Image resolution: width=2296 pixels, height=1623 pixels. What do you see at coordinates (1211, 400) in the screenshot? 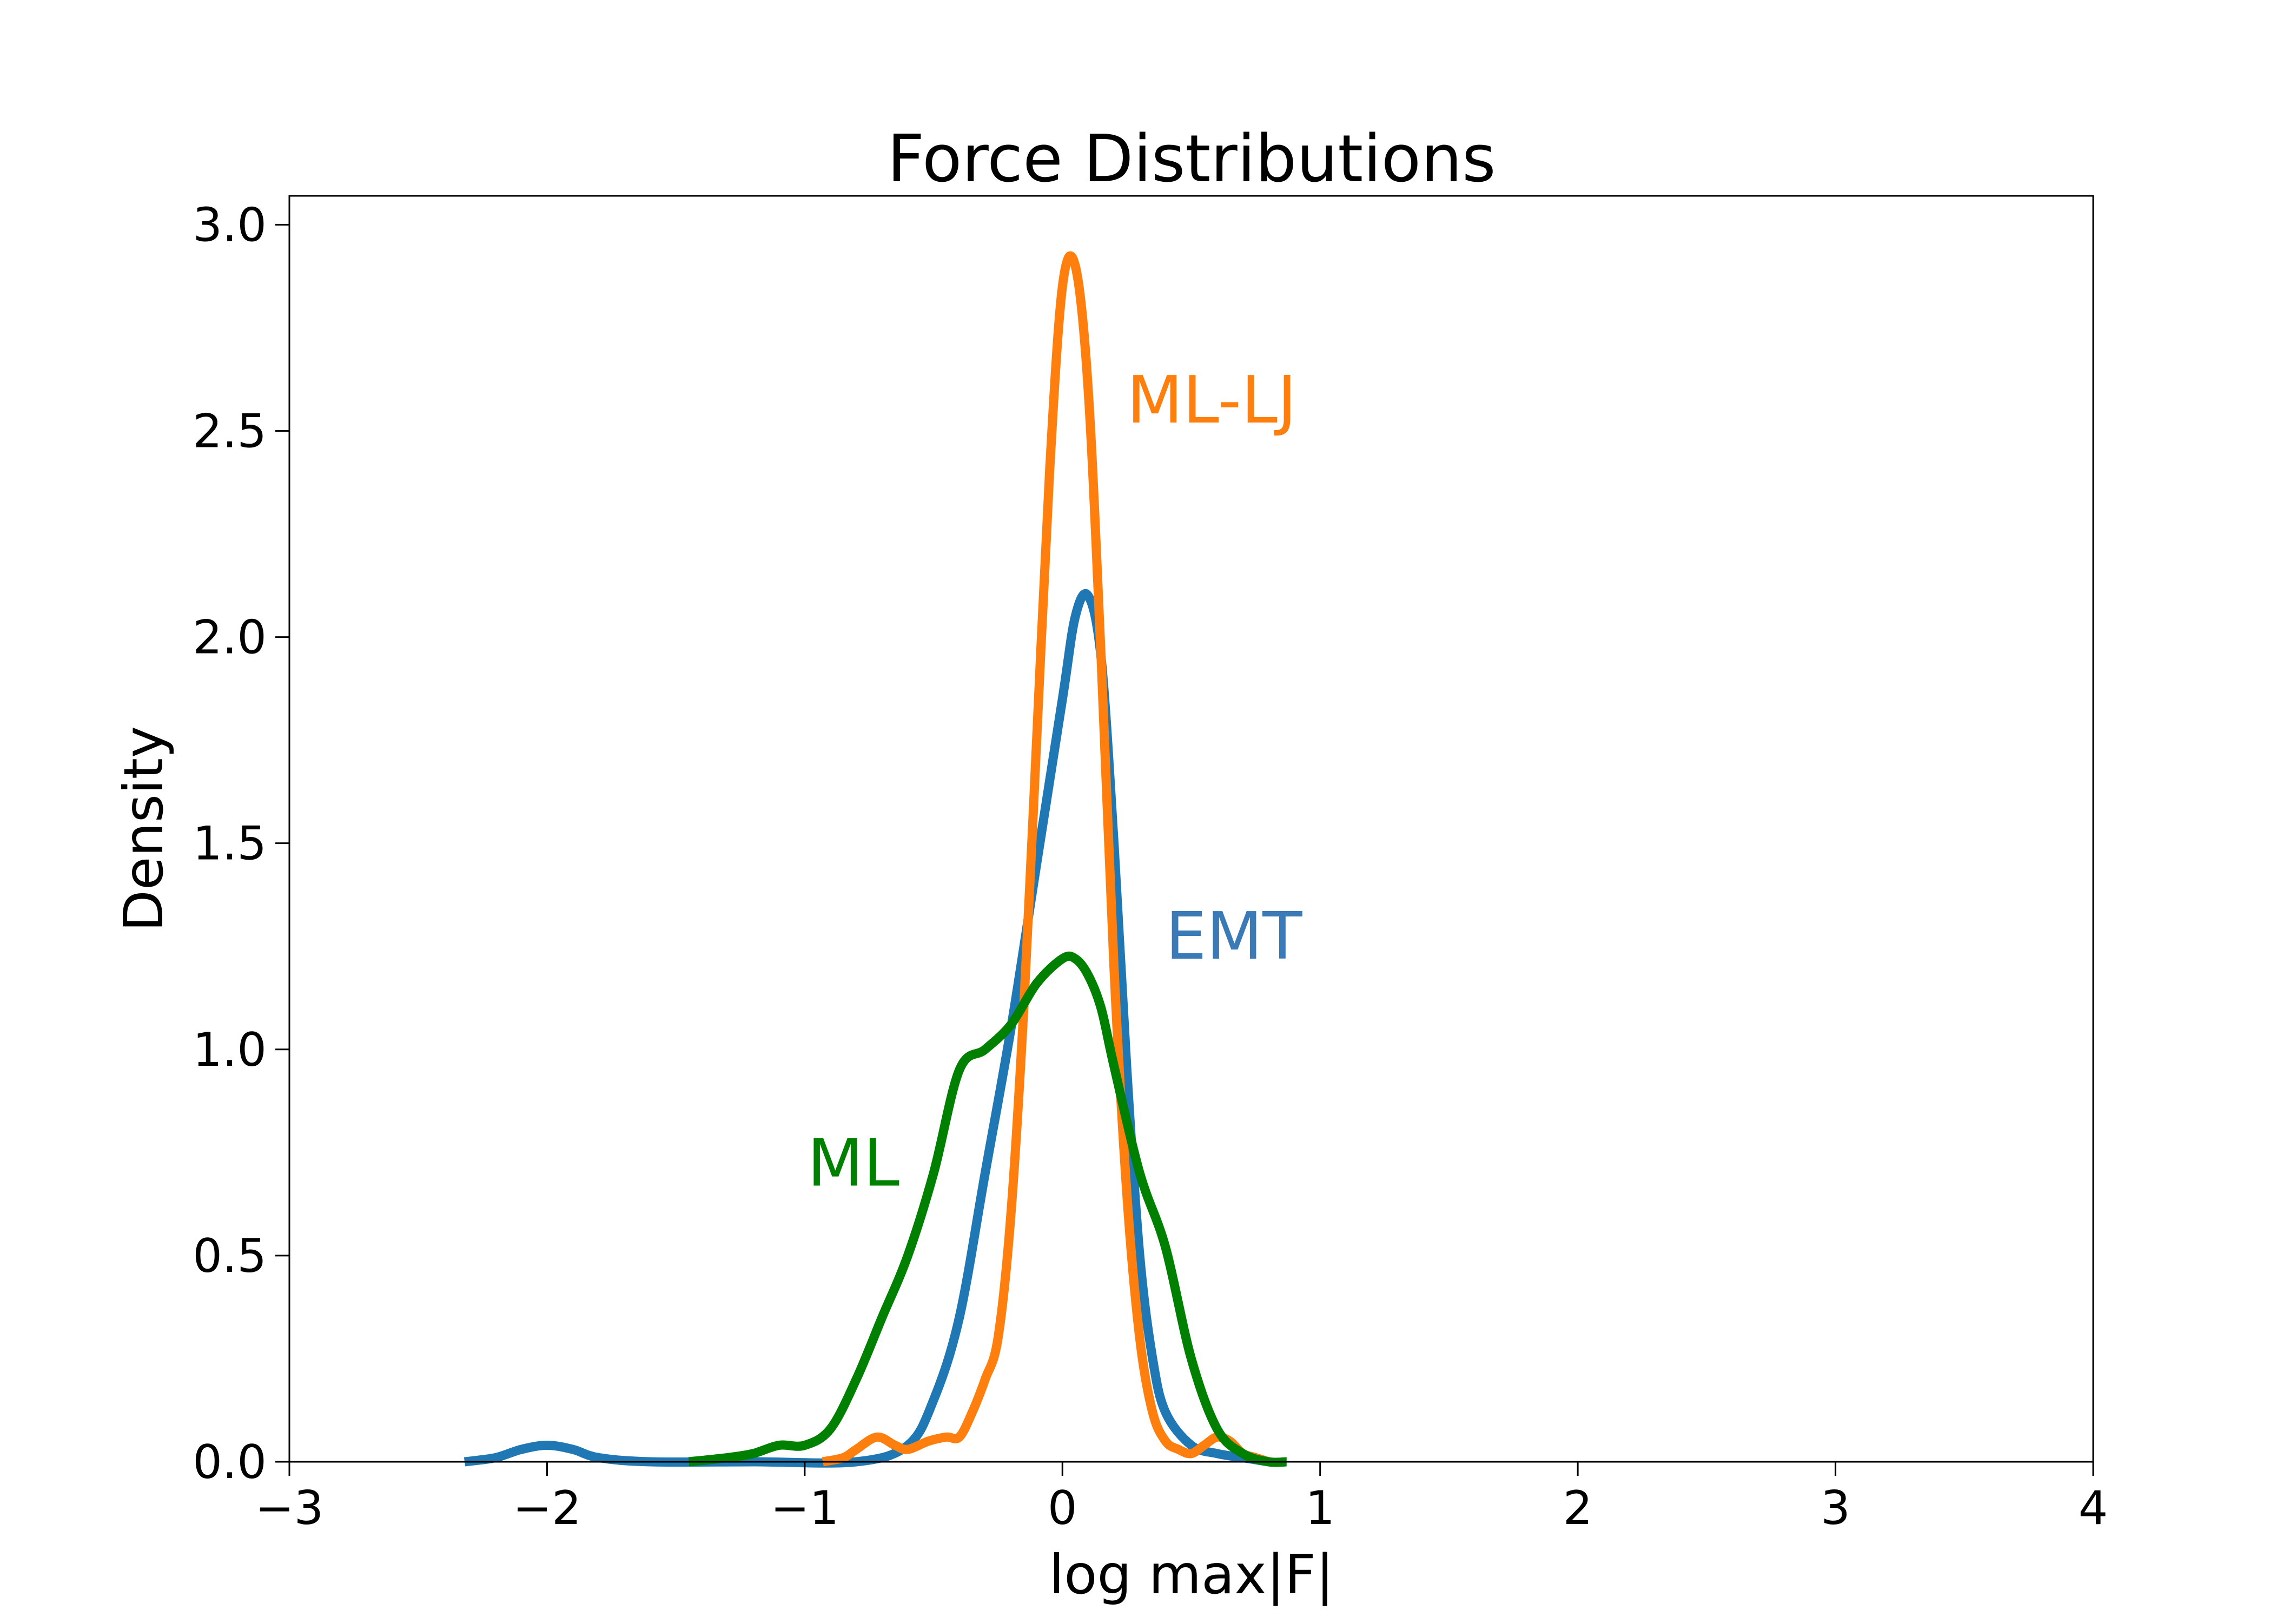
I see `annotation-ml-lj: ML-LJ` at bounding box center [1211, 400].